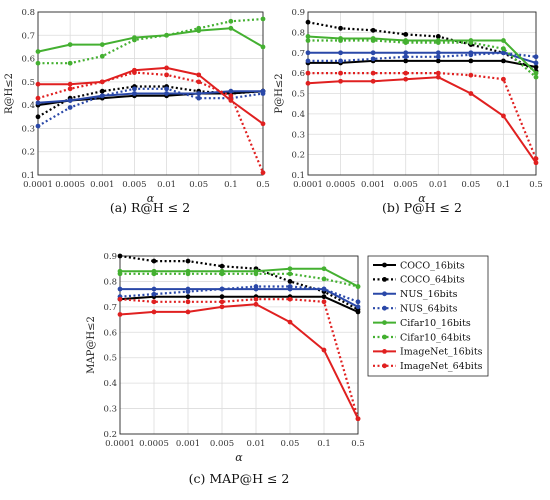 This screenshot has height=500, width=550. I want to click on x-tick-label: 0.05, so click(290, 444).